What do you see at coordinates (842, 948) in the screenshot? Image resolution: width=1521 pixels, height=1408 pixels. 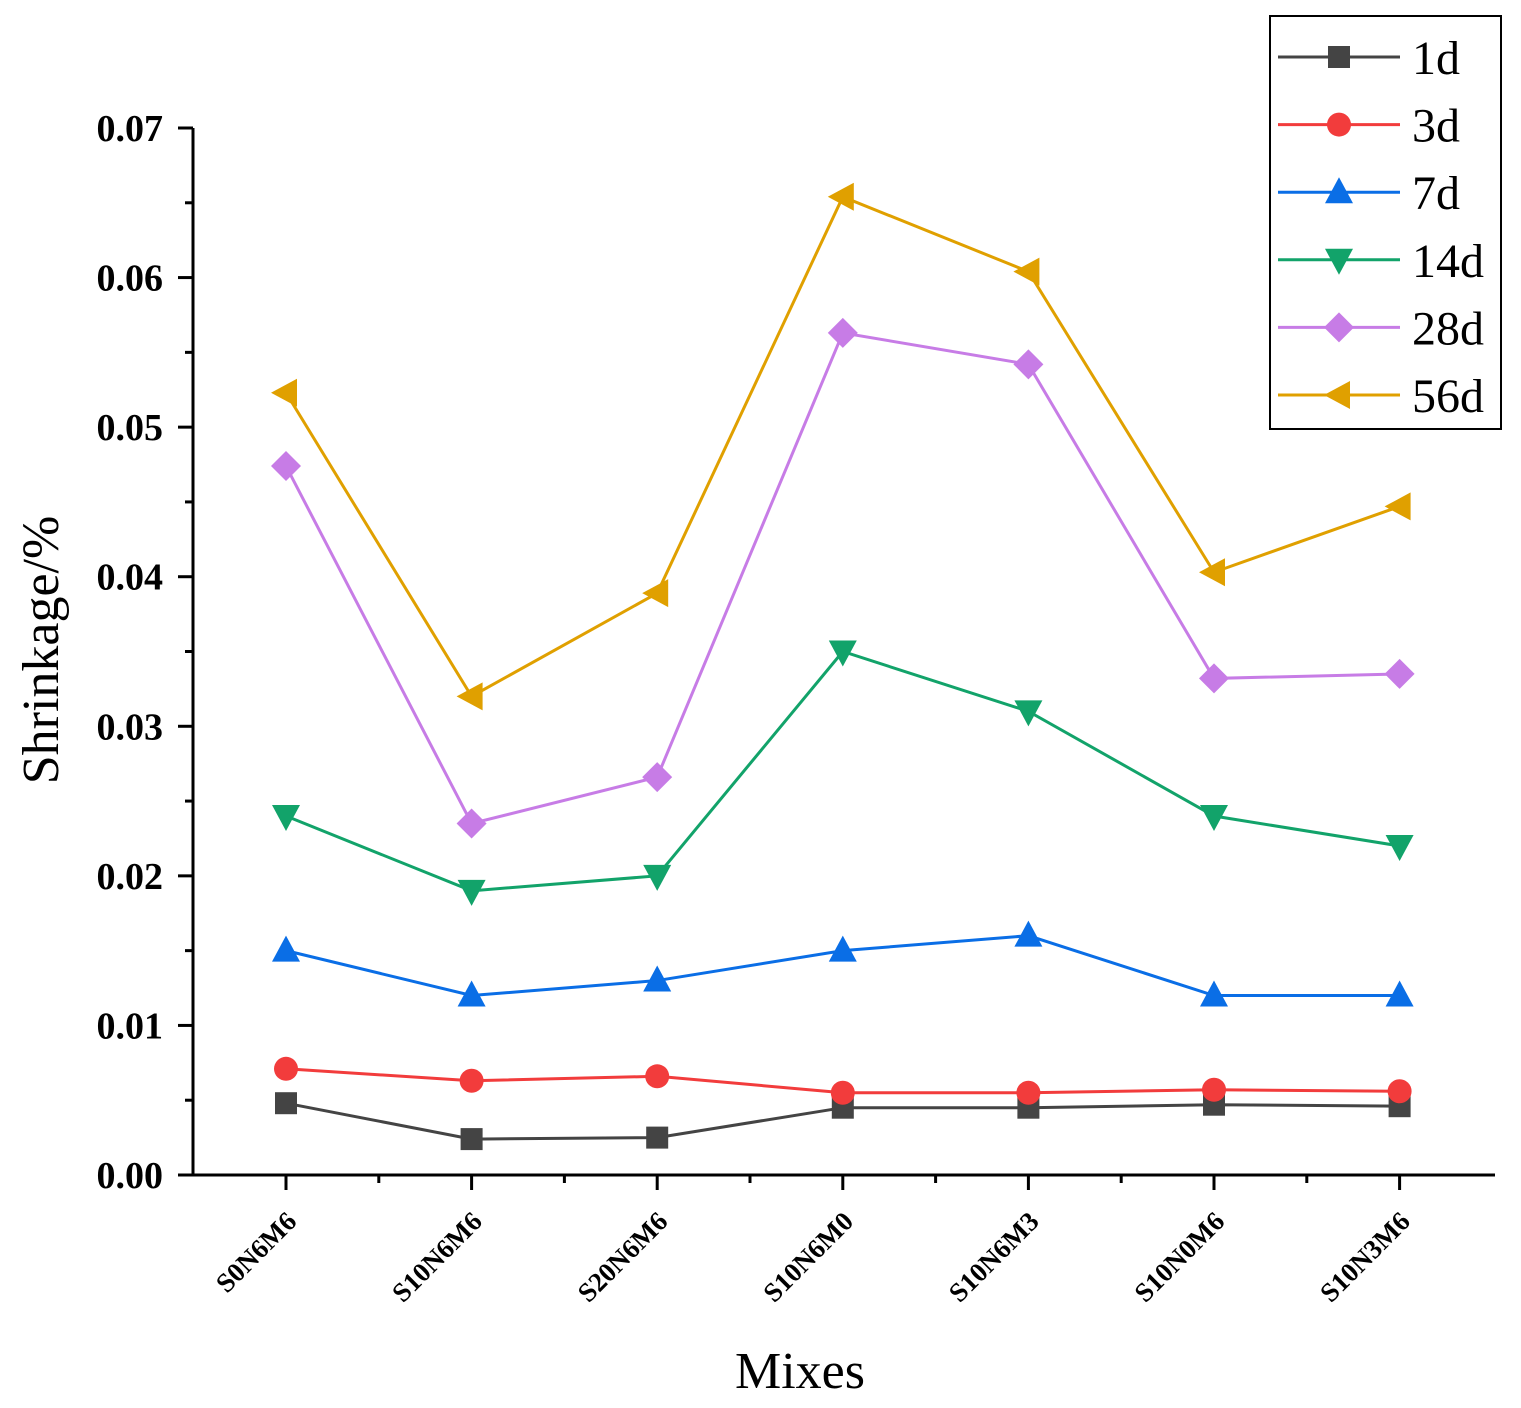 I see `point-7d-S10N6M0` at bounding box center [842, 948].